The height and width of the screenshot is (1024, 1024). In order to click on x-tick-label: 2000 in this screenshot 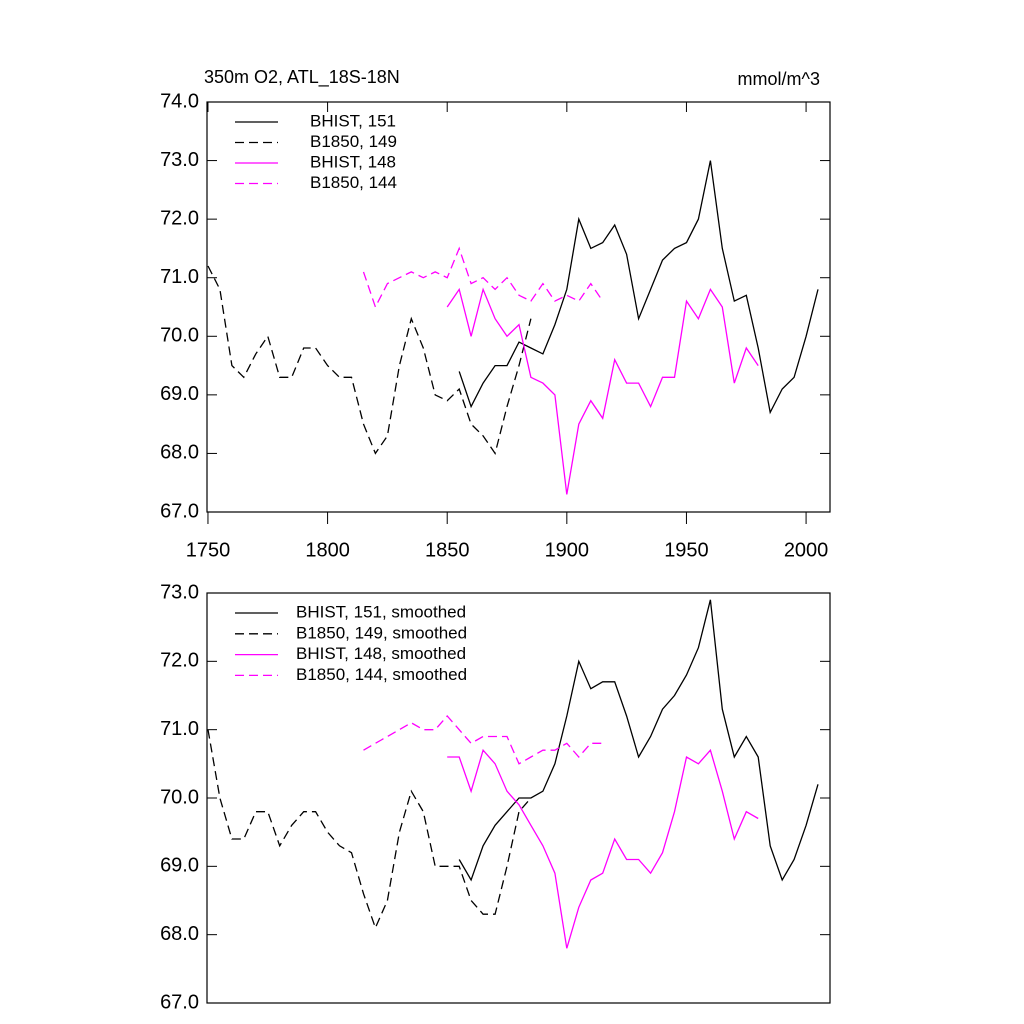, I will do `click(806, 550)`.